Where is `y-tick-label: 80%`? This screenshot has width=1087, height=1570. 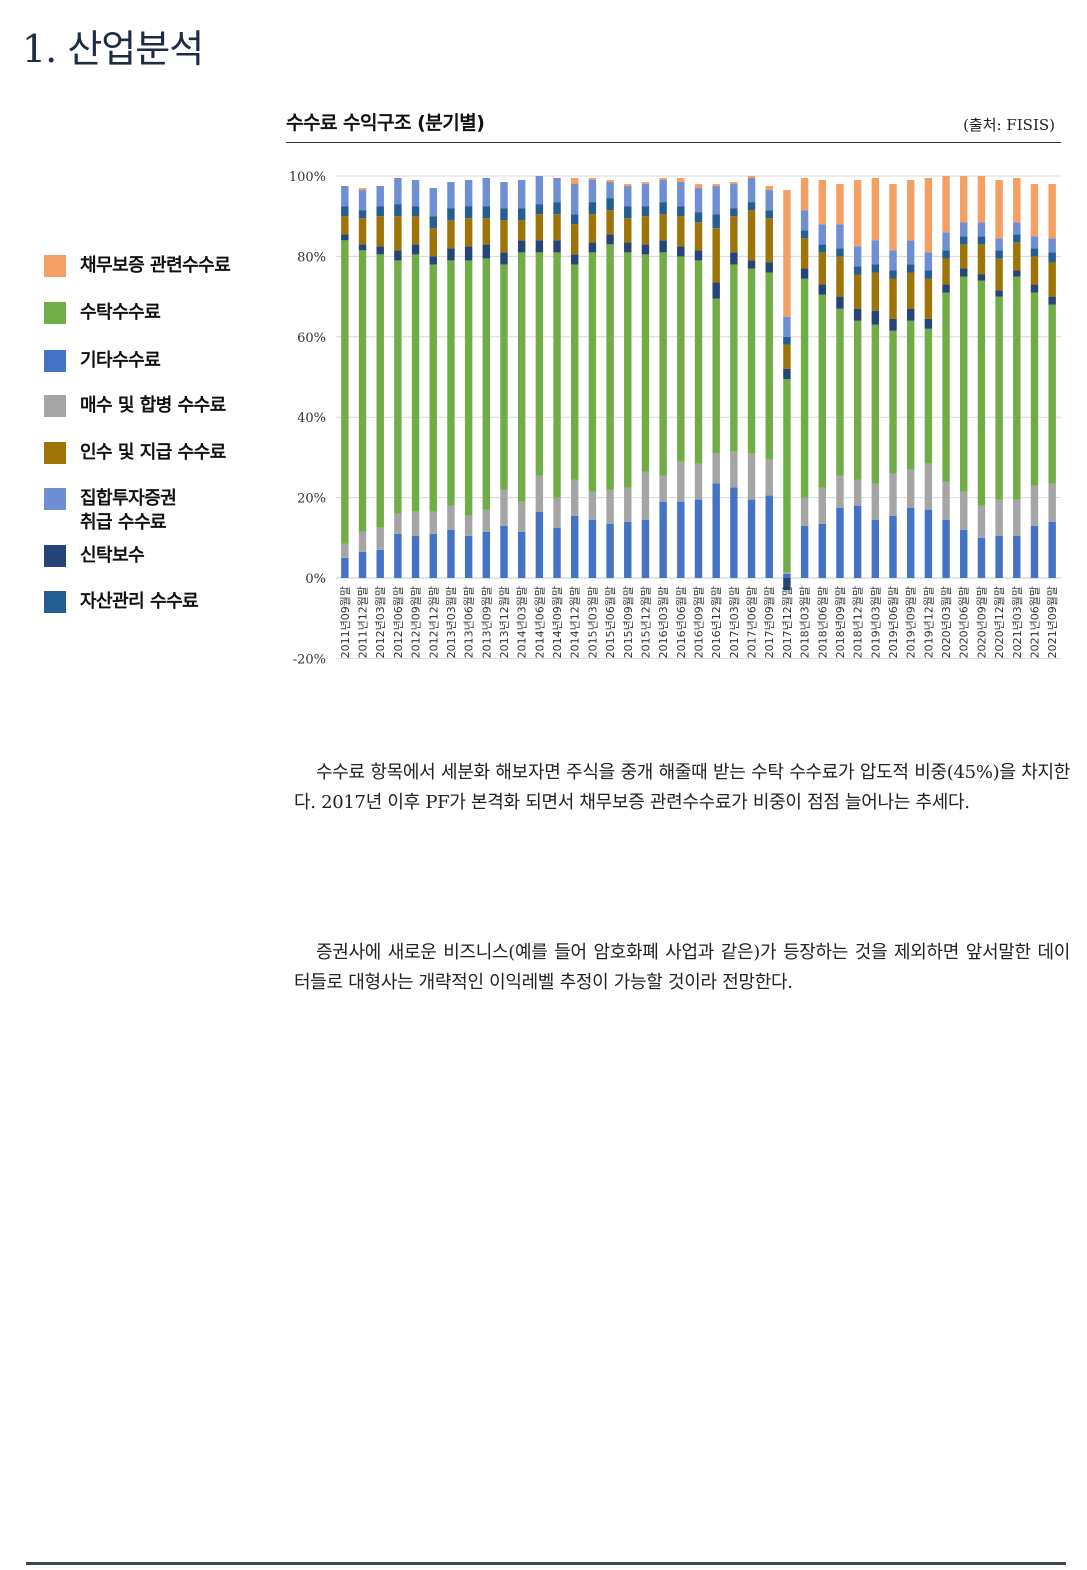 y-tick-label: 80% is located at coordinates (311, 257).